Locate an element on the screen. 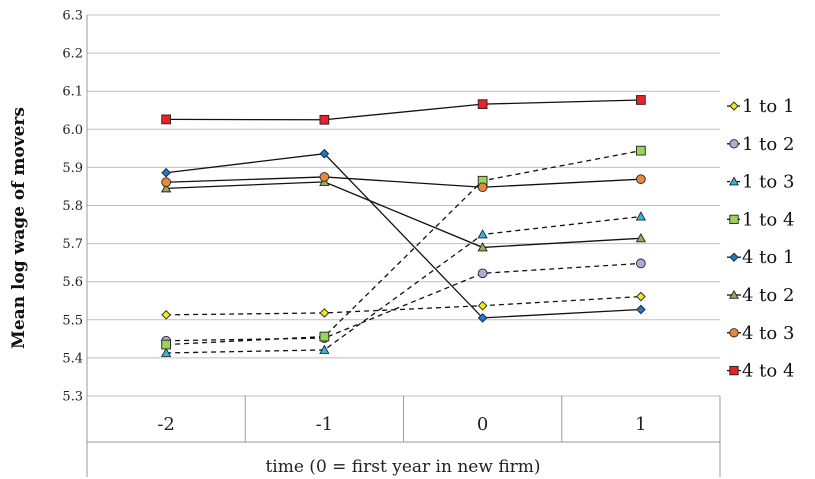 This screenshot has height=479, width=815. legend-entry: 1 to 1 is located at coordinates (760, 106).